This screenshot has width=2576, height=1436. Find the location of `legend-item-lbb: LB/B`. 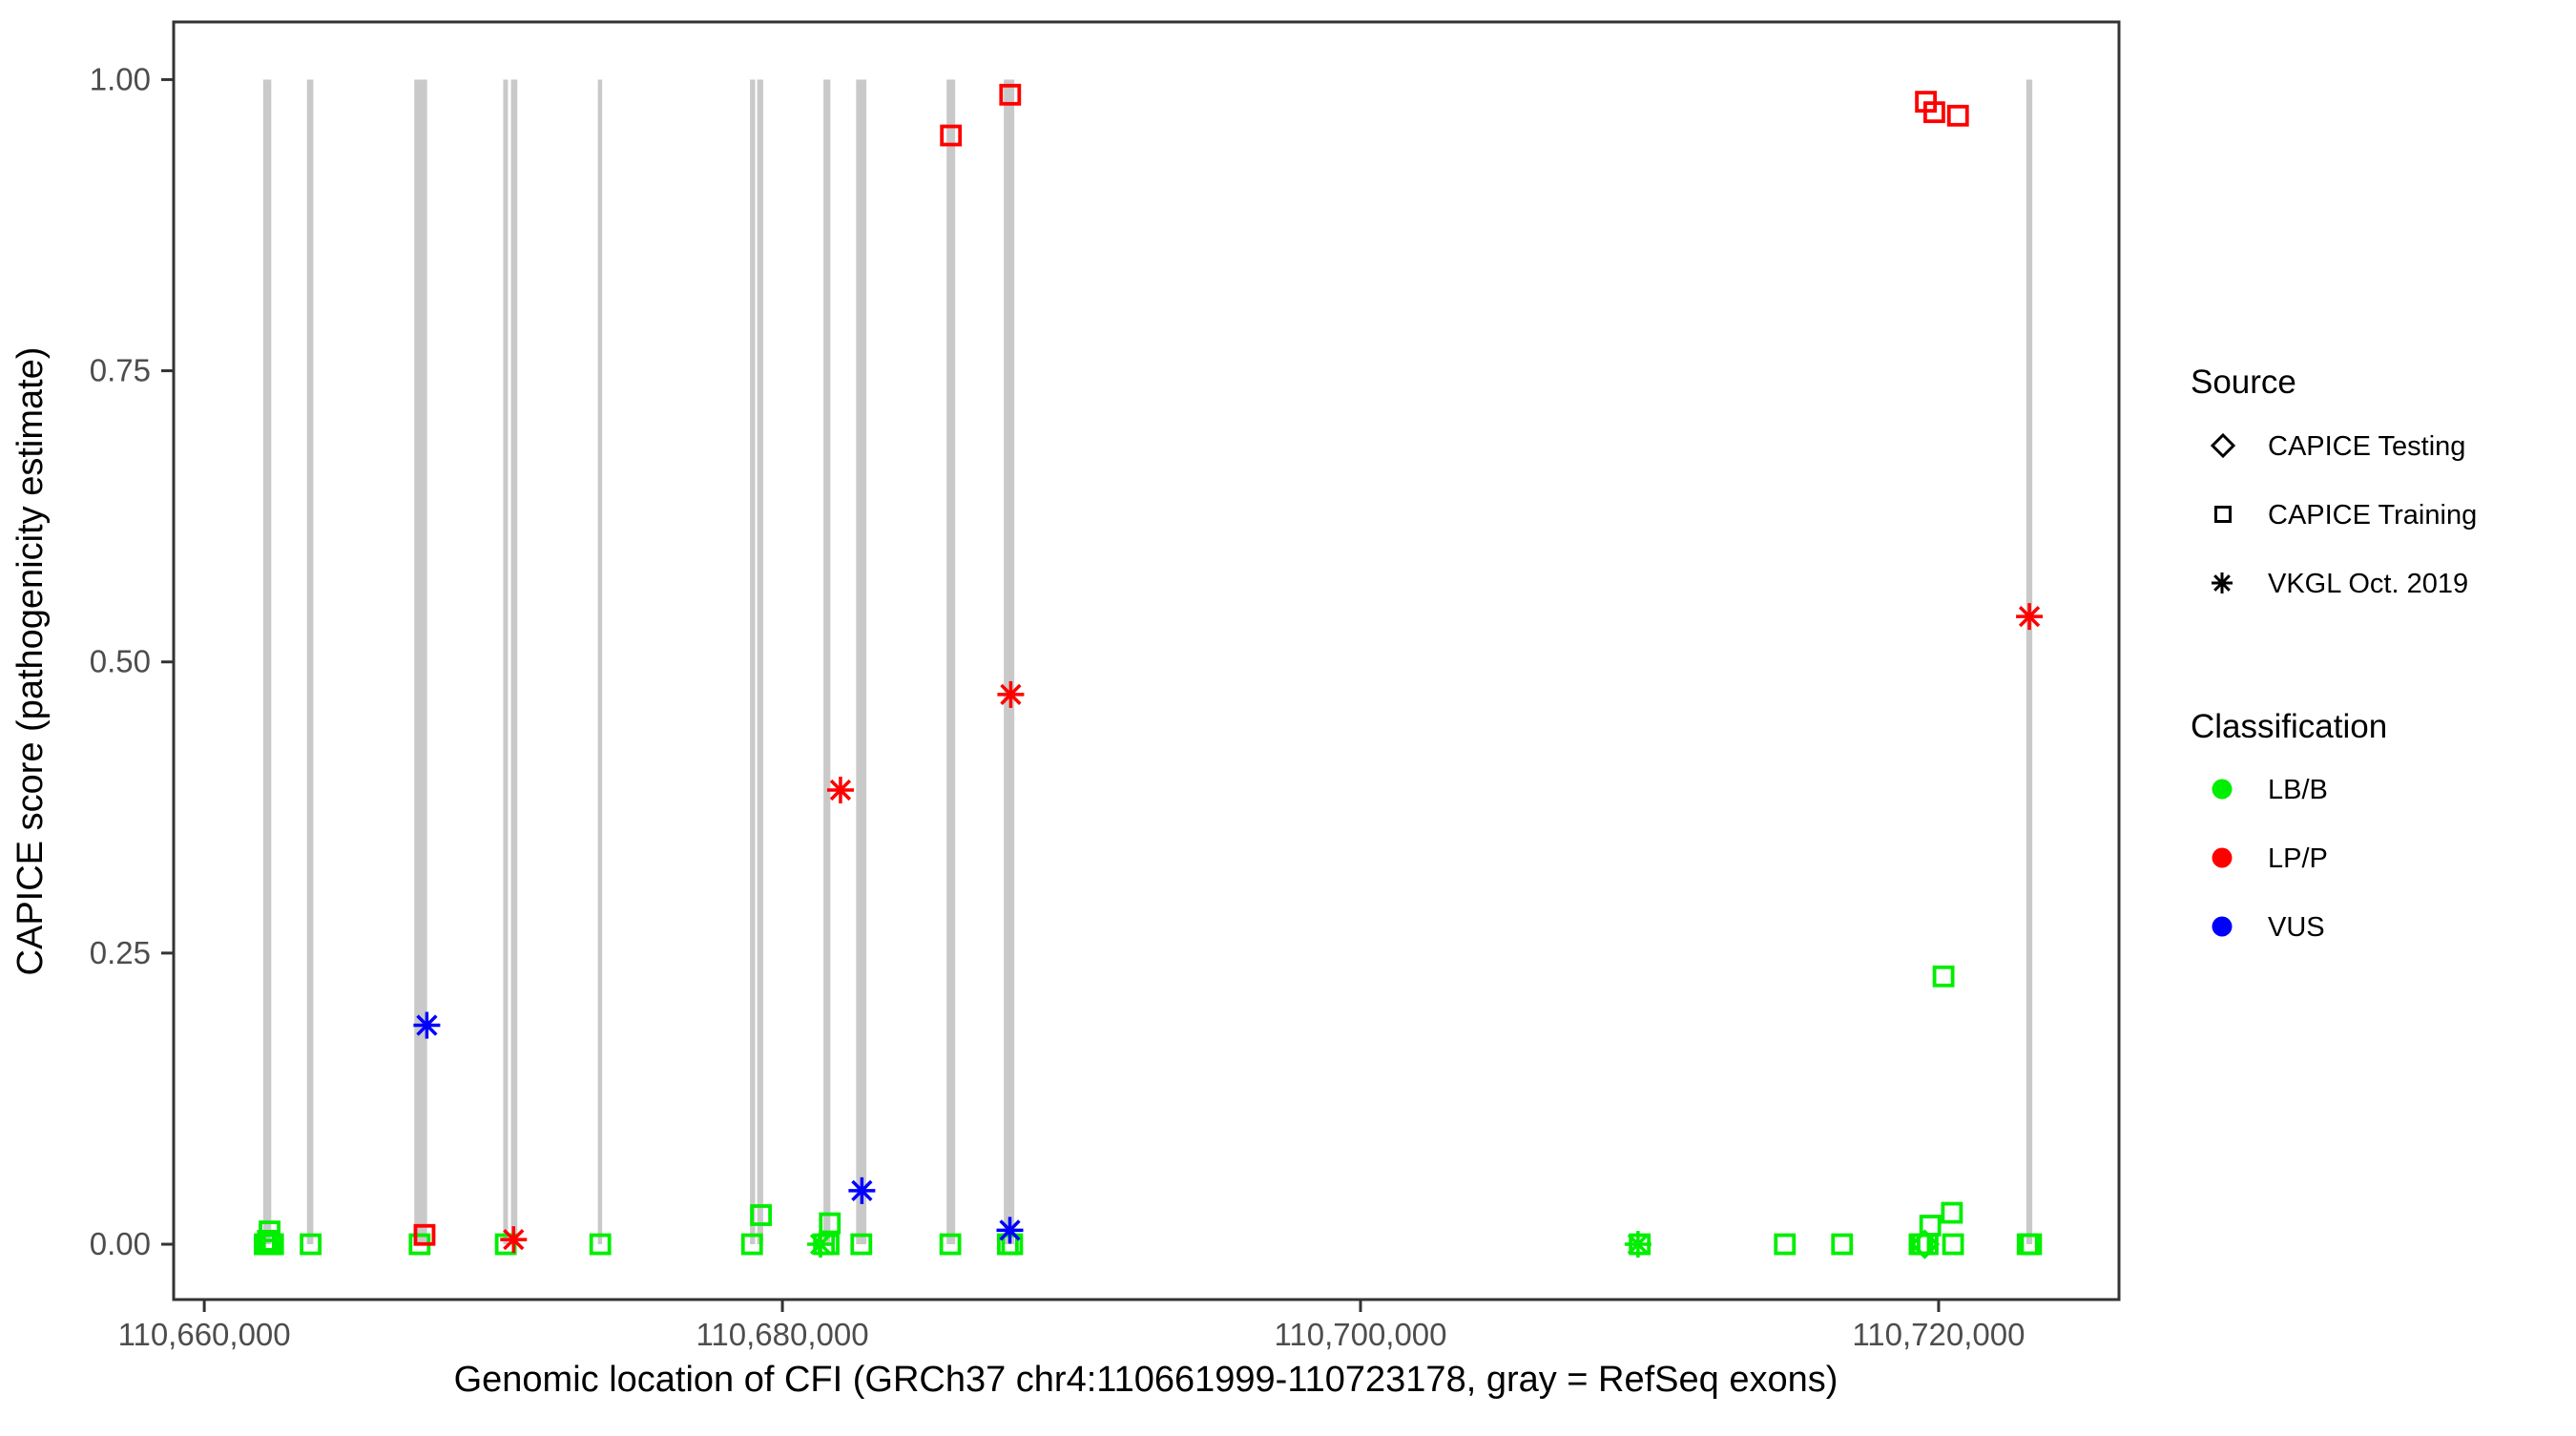

legend-item-lbb: LB/B is located at coordinates (2270, 790).